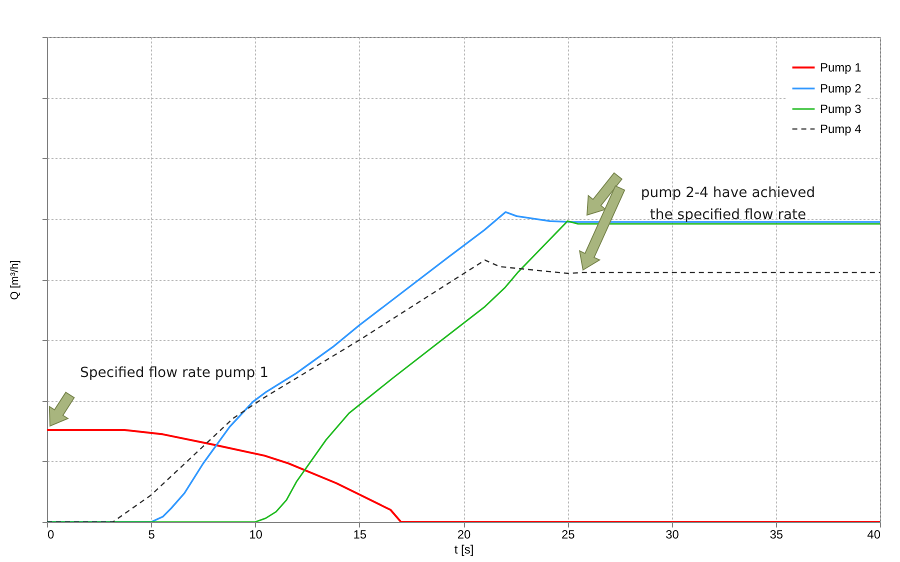  I want to click on legend-label: Pump 4, so click(841, 129).